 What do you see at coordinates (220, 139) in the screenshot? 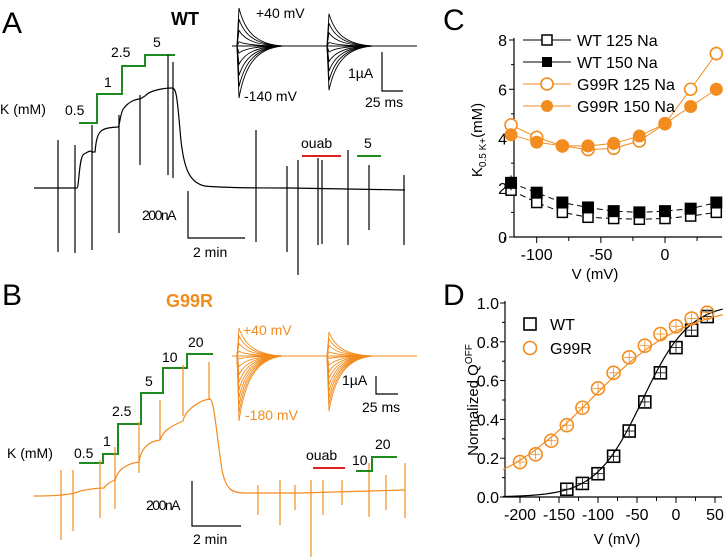
I see `current-trace-a` at bounding box center [220, 139].